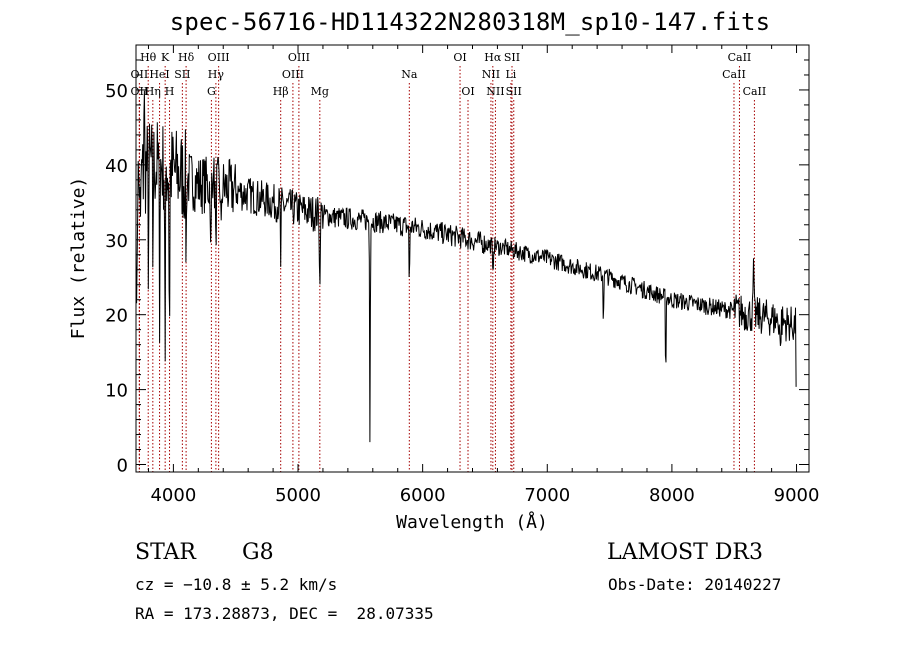 Image resolution: width=900 pixels, height=649 pixels. I want to click on redshift-text: cz = −10.8 ± 5.2 km/s, so click(236, 584).